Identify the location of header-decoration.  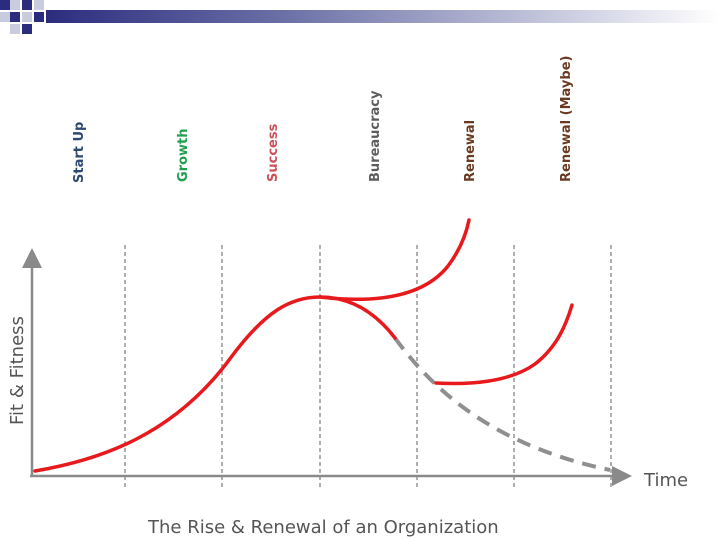
(360, 17).